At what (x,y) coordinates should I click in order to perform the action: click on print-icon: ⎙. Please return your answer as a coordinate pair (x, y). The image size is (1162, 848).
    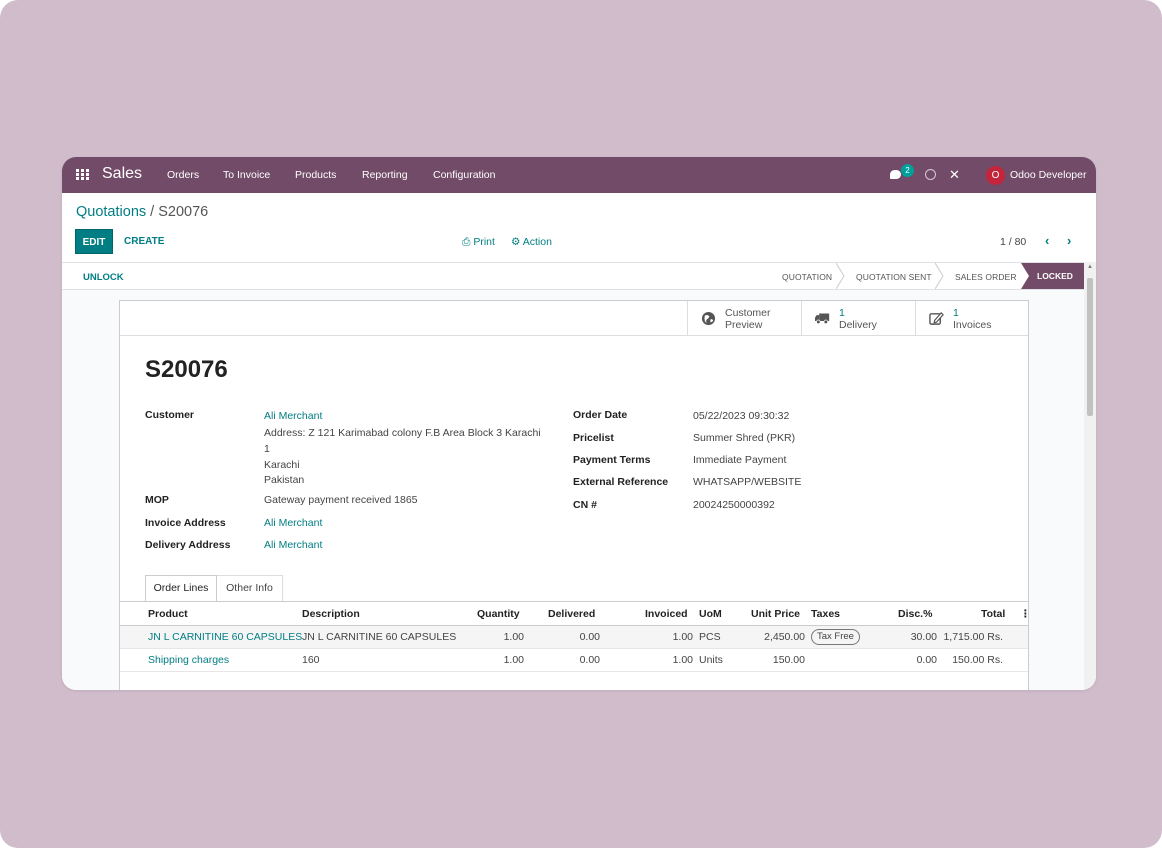
    Looking at the image, I should click on (466, 242).